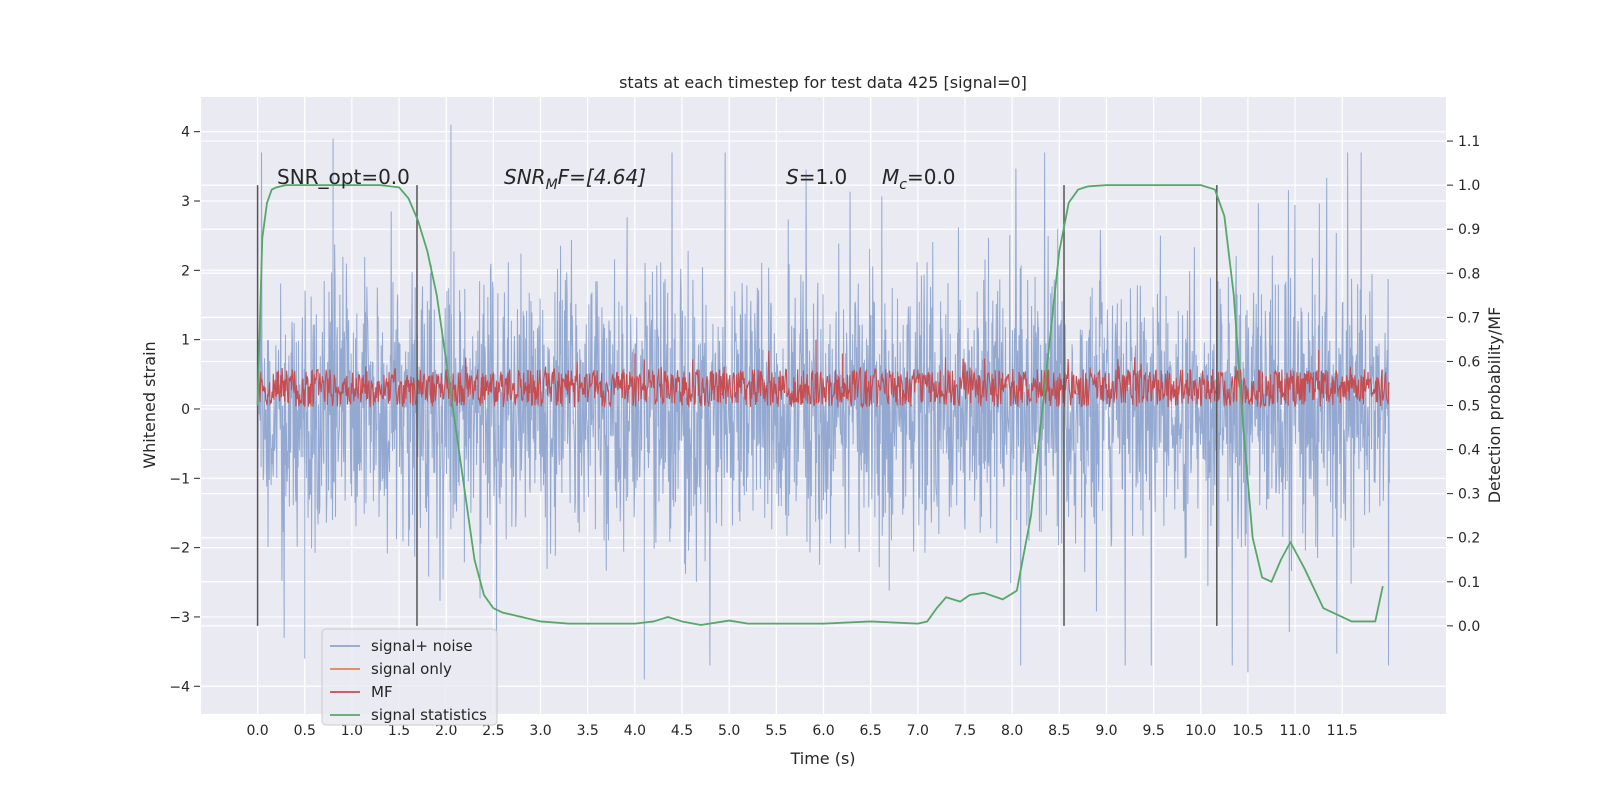 The width and height of the screenshot is (1600, 800). What do you see at coordinates (179, 479) in the screenshot?
I see `y-tick-label: −1` at bounding box center [179, 479].